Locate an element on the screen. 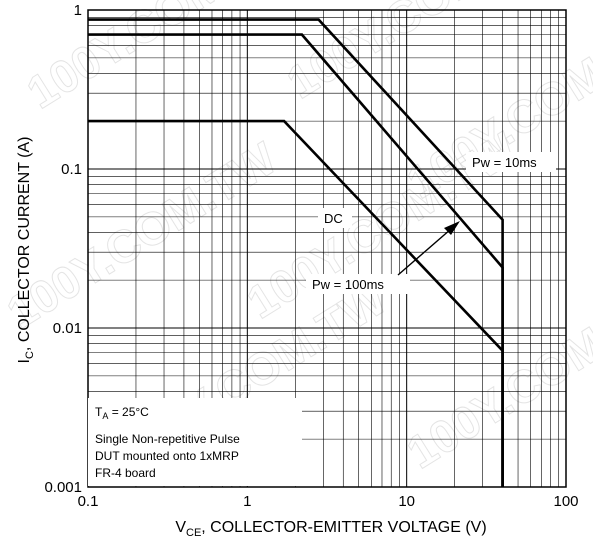 Image resolution: width=593 pixels, height=544 pixels. ta-condition-rest: = 25°C is located at coordinates (128, 412).